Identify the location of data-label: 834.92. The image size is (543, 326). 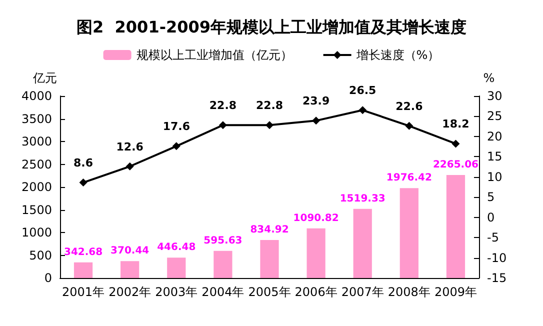
(269, 230).